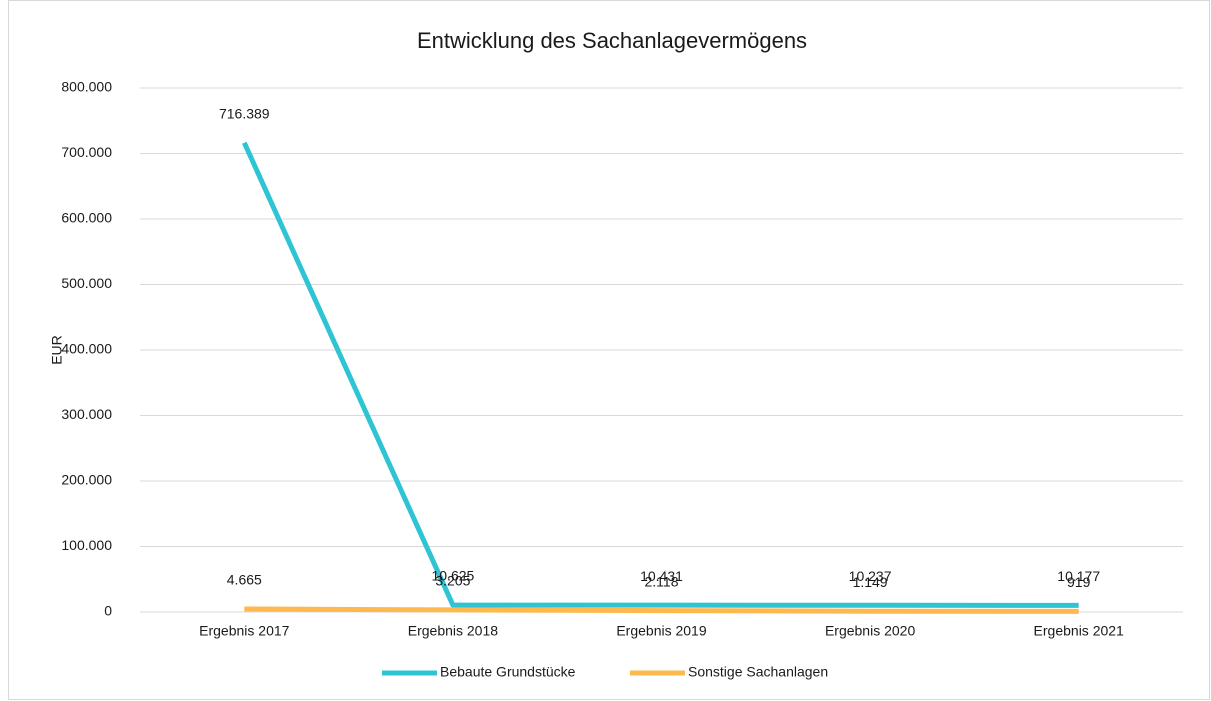  I want to click on data-label: 4.665, so click(244, 580).